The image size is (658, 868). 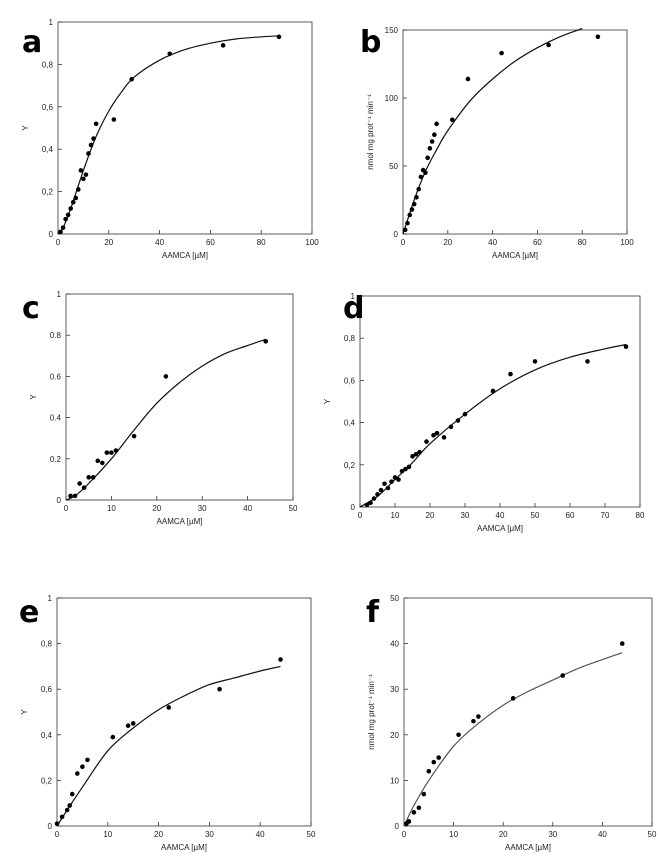 I want to click on y-tick-label: 0.6, so click(x=56, y=376).